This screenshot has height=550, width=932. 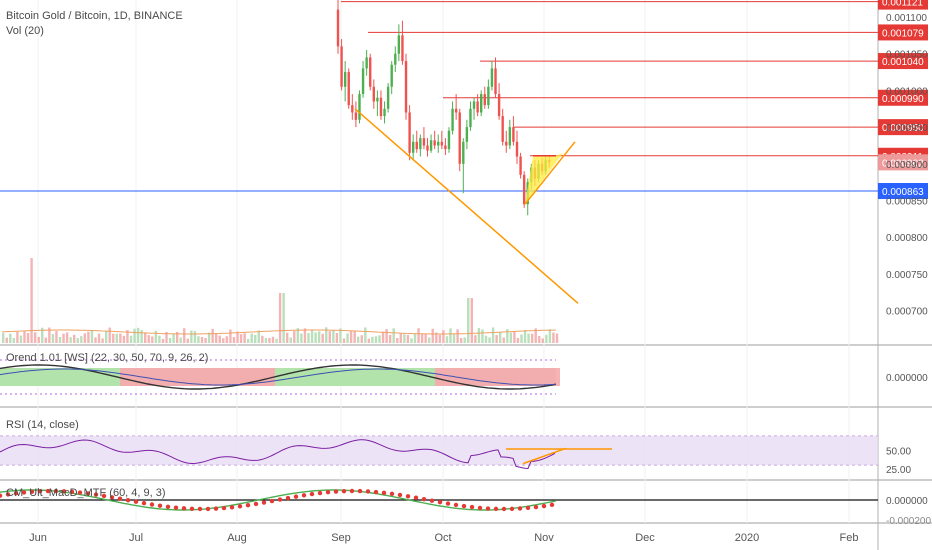 What do you see at coordinates (25, 31) in the screenshot?
I see `volume-title: Vol (20)` at bounding box center [25, 31].